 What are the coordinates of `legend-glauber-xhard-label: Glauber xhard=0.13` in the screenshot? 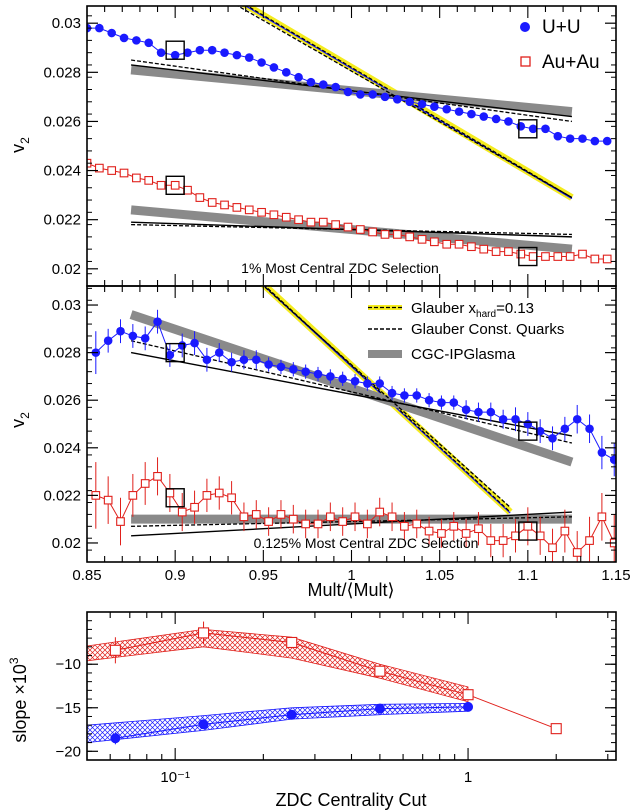 It's located at (472, 310).